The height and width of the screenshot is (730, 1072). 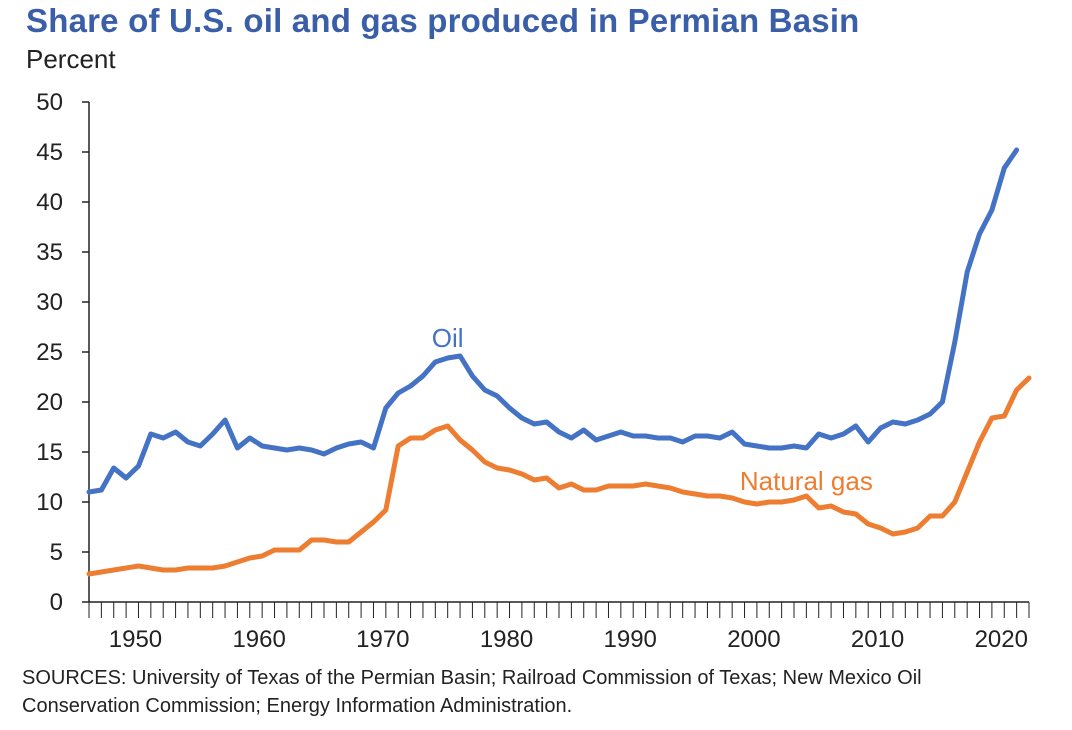 I want to click on y-tick: 15, so click(x=62, y=452).